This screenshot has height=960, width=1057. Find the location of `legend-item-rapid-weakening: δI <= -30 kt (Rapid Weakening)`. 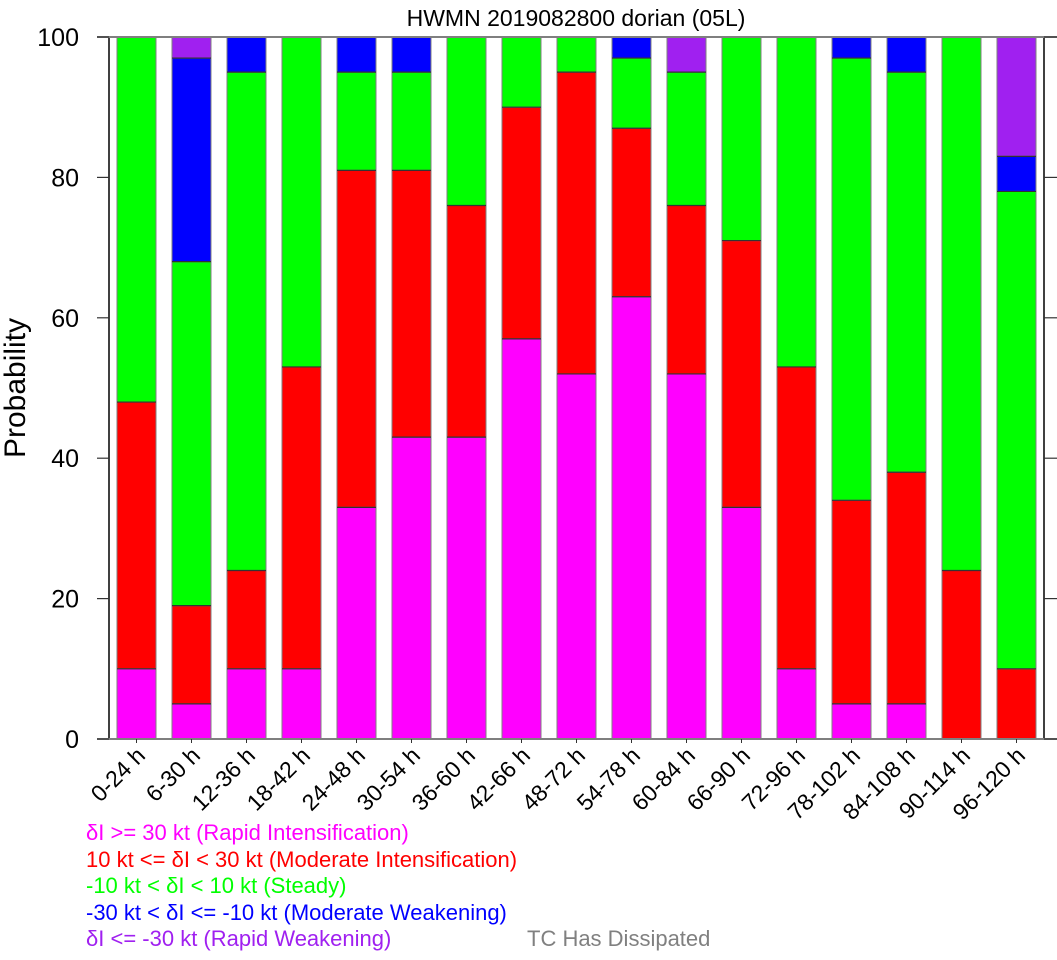

legend-item-rapid-weakening: δI <= -30 kt (Rapid Weakening) is located at coordinates (239, 938).